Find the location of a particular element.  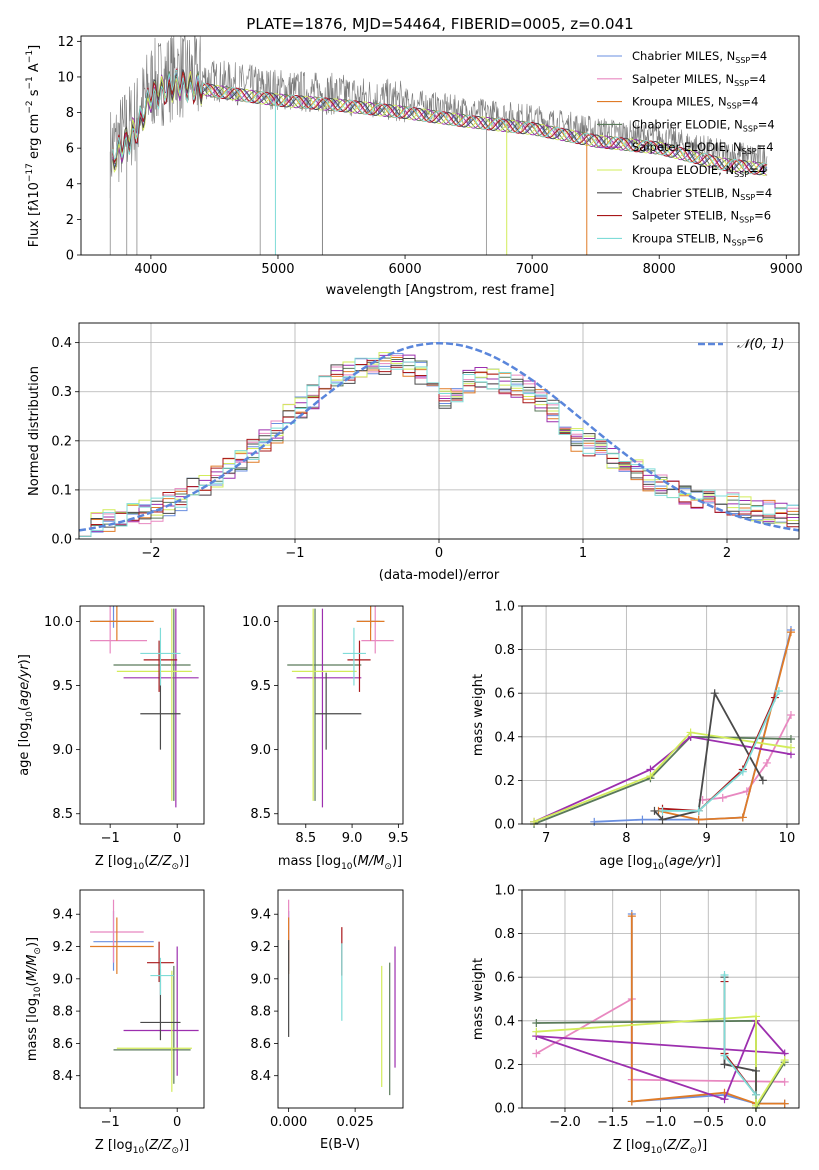

model-spectrum-kroupa-stelib is located at coordinates (440, 122).